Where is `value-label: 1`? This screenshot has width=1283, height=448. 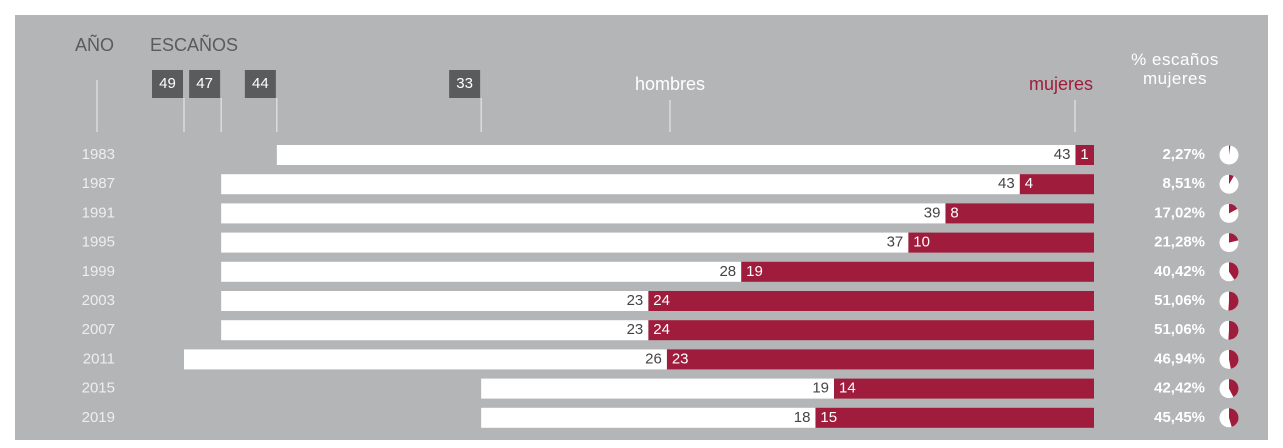 value-label: 1 is located at coordinates (1084, 154).